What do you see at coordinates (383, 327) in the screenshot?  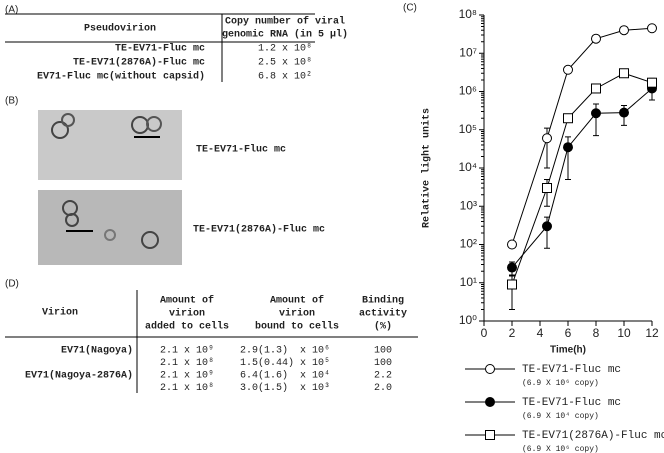 I see `header: (%)` at bounding box center [383, 327].